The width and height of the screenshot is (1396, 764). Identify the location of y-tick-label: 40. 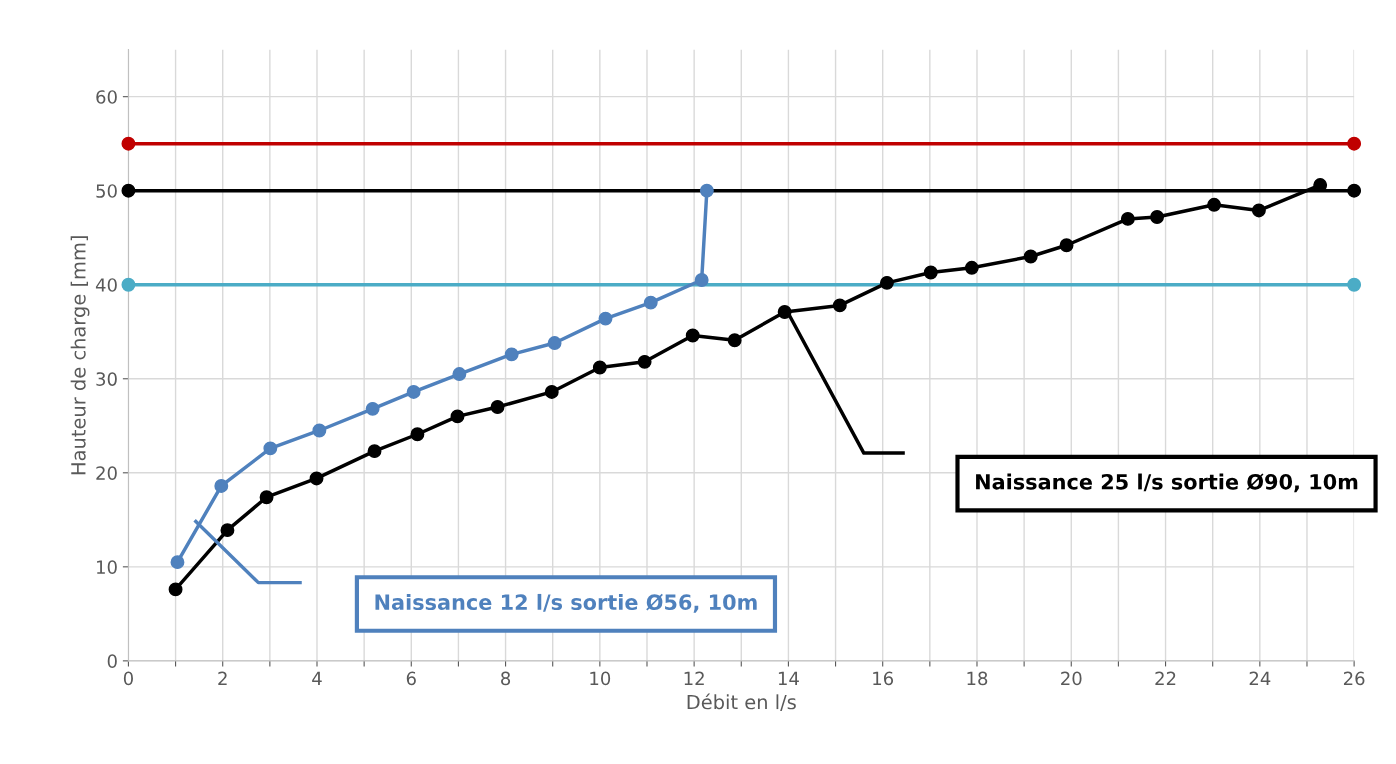
(106, 285).